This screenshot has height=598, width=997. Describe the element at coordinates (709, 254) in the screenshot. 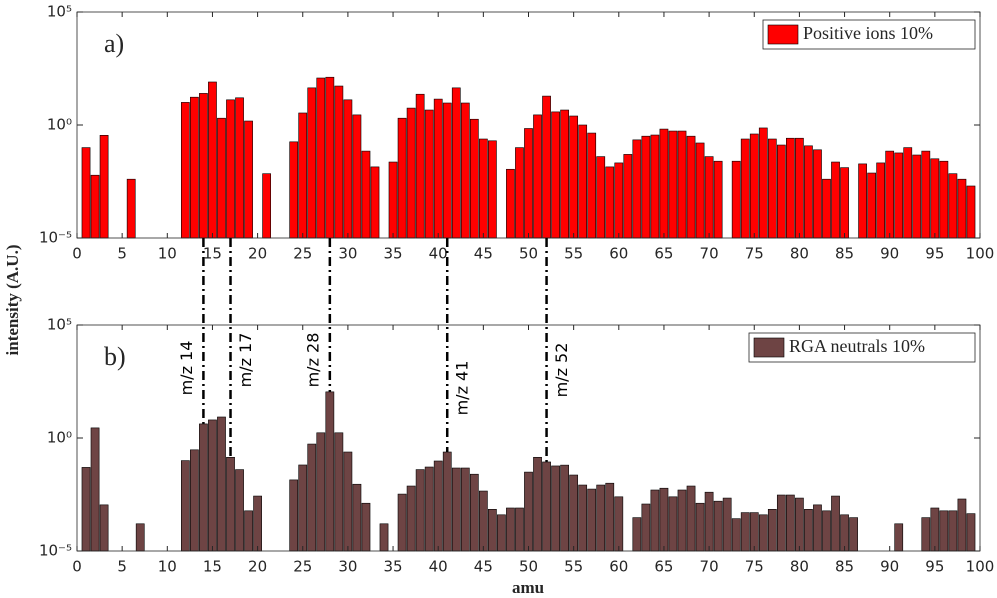

I see `x-tick-label: 70` at that location.